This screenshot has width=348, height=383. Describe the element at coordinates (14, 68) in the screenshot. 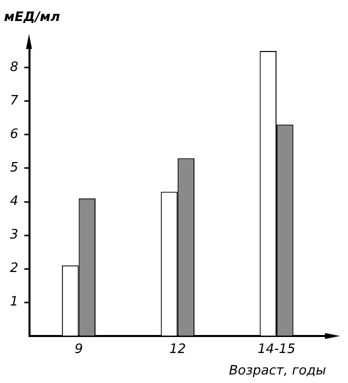

I see `y-tick-label: 8` at that location.